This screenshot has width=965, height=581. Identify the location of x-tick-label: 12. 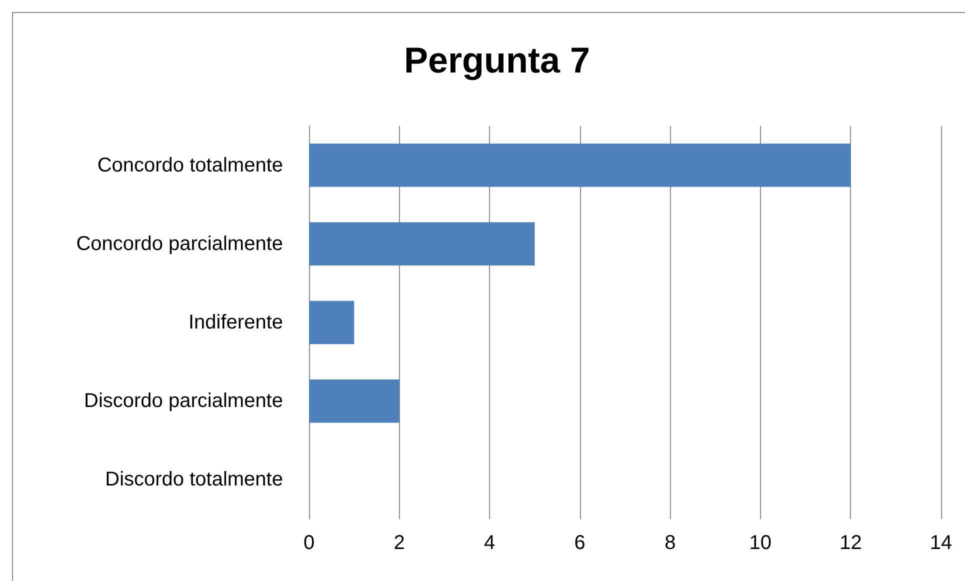
(851, 543).